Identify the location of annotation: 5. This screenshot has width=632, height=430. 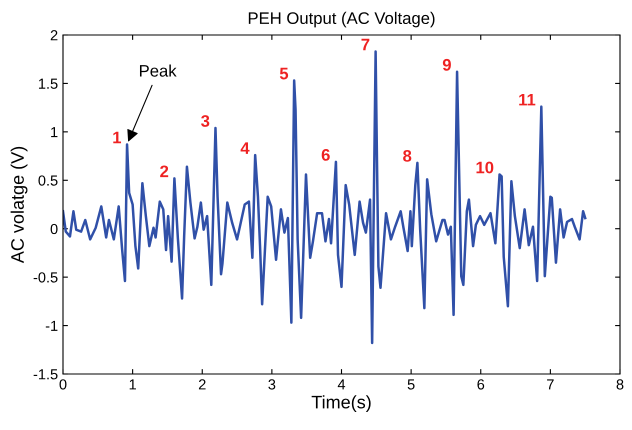
(284, 74).